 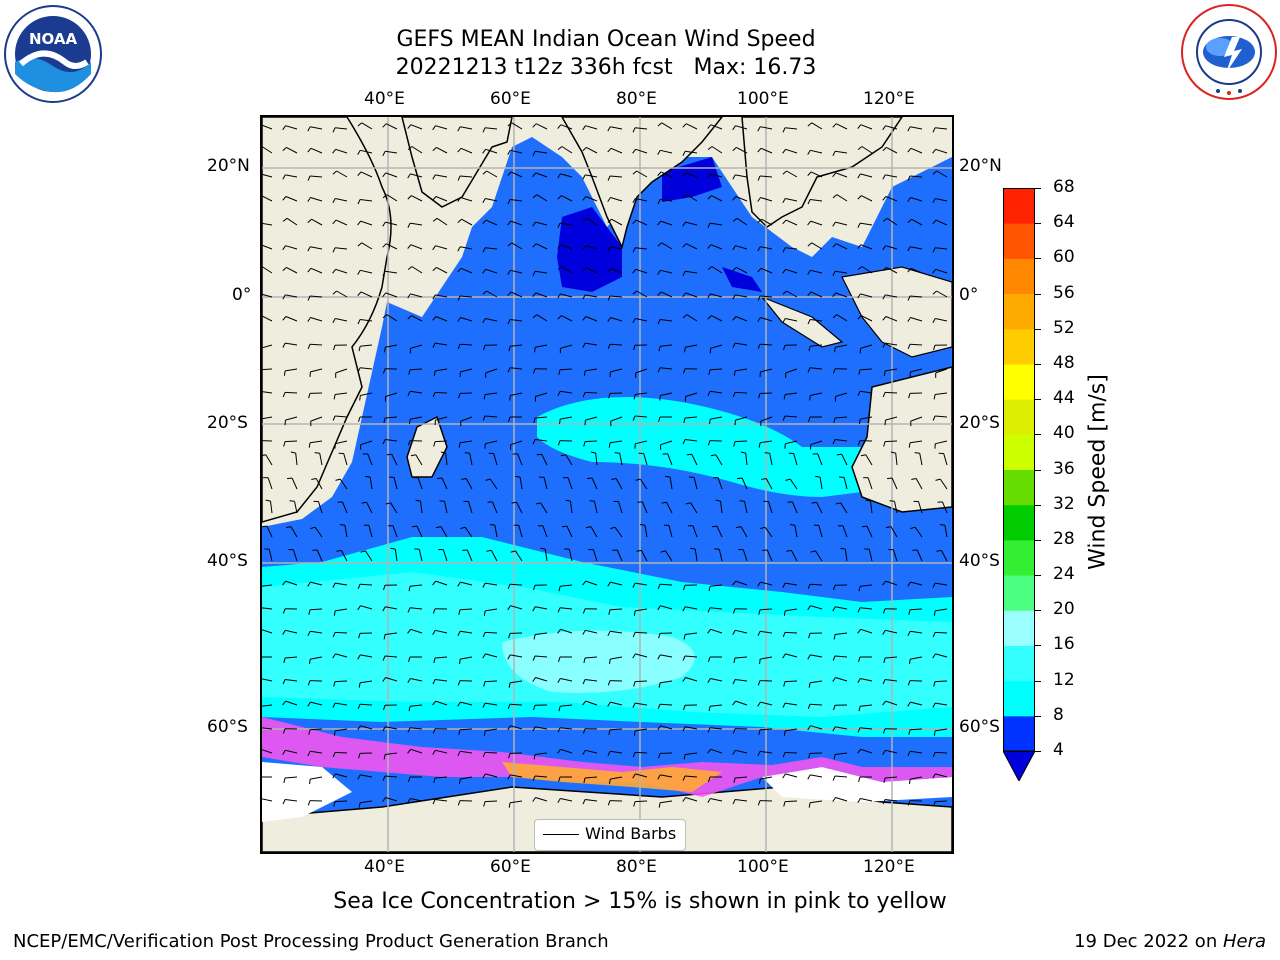 I want to click on land-se-asia, so click(x=822, y=172).